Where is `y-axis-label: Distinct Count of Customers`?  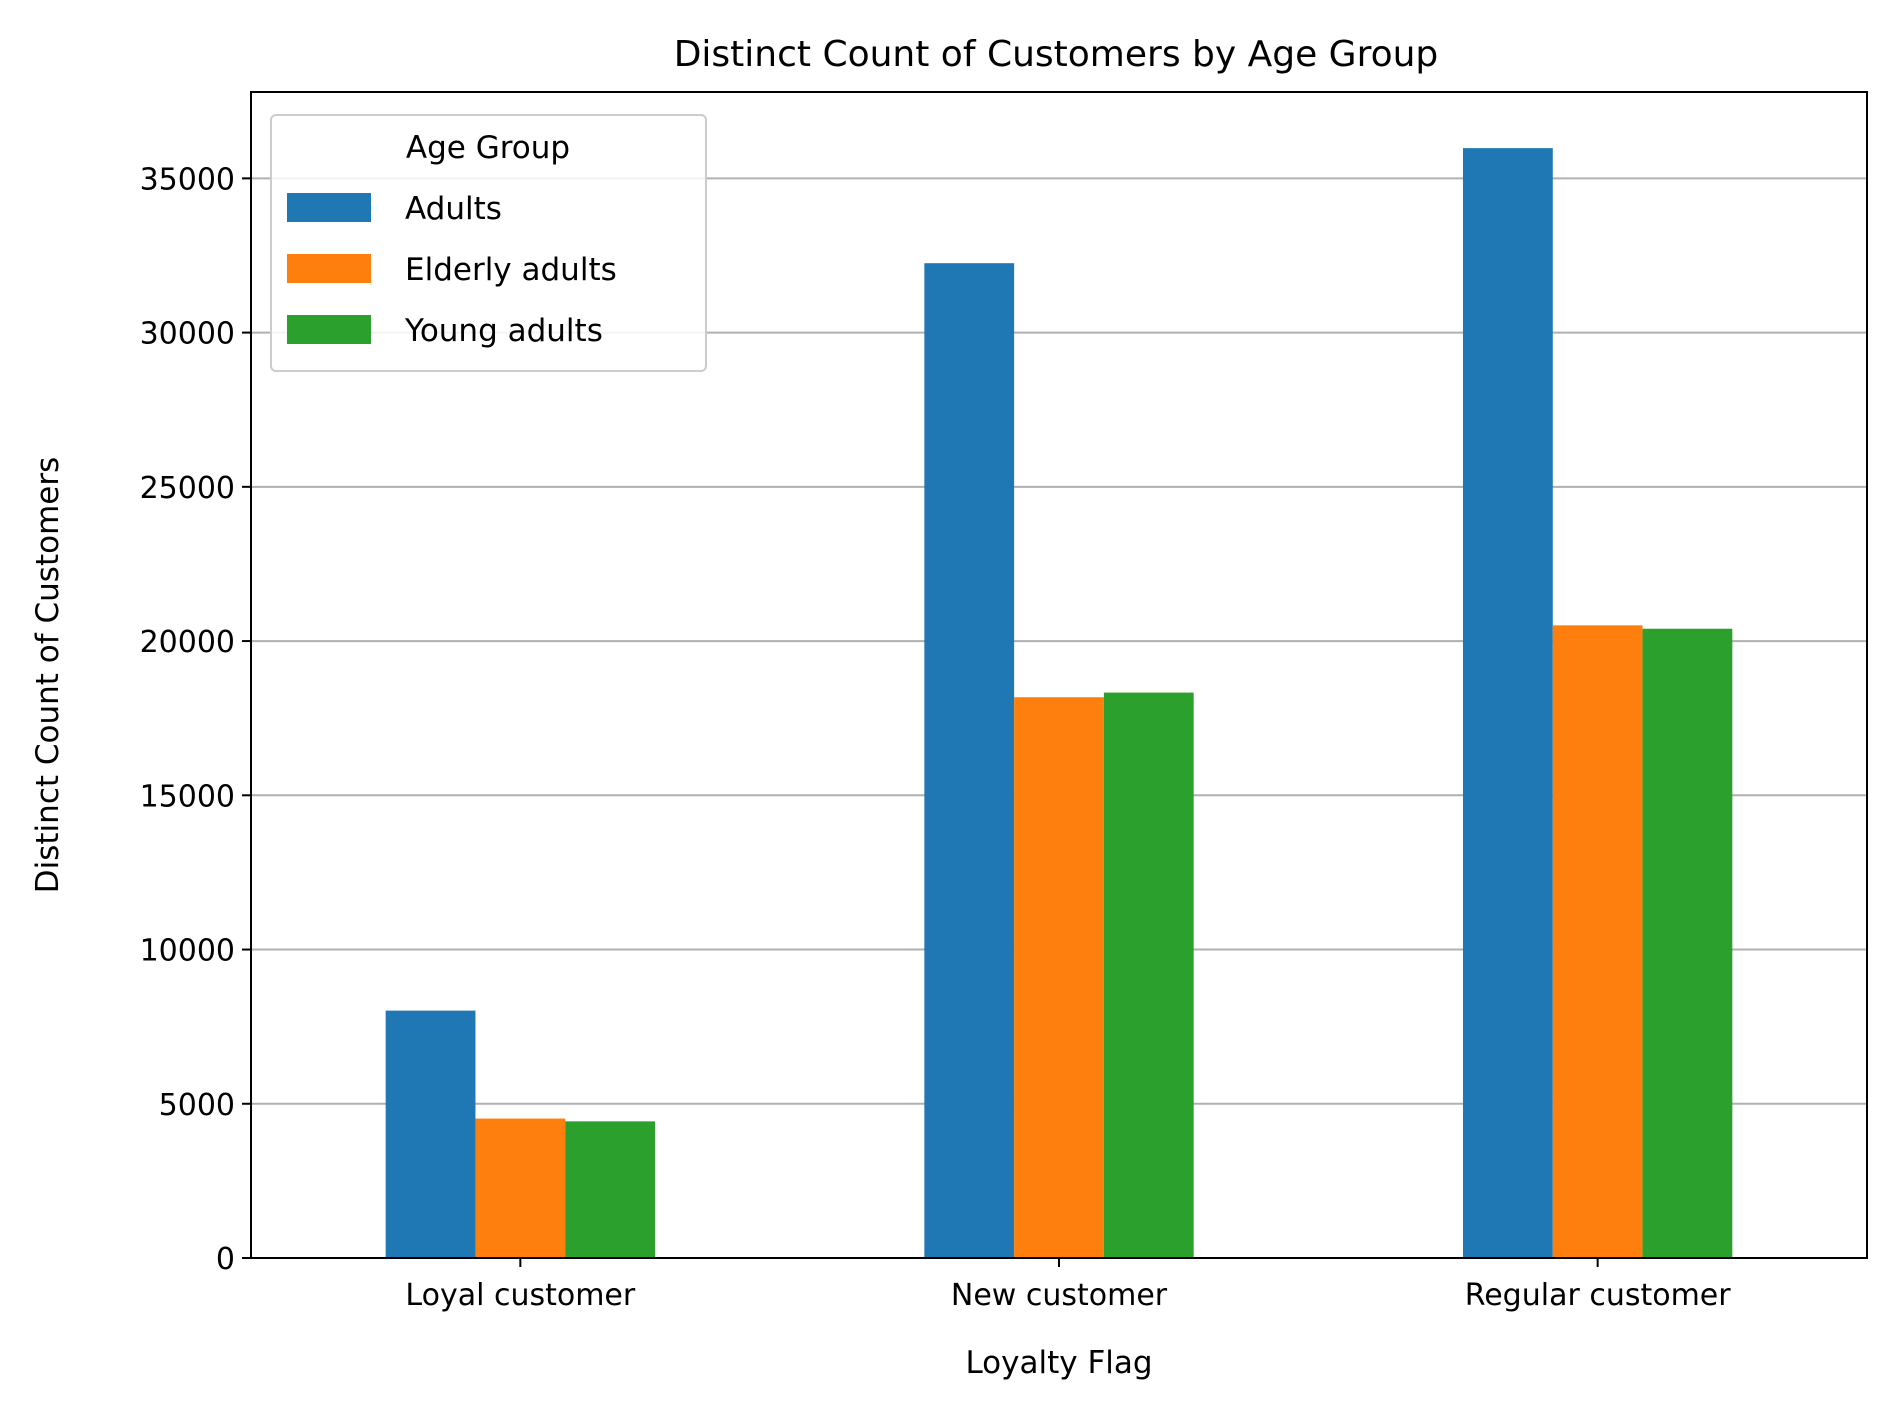
y-axis-label: Distinct Count of Customers is located at coordinates (48, 675).